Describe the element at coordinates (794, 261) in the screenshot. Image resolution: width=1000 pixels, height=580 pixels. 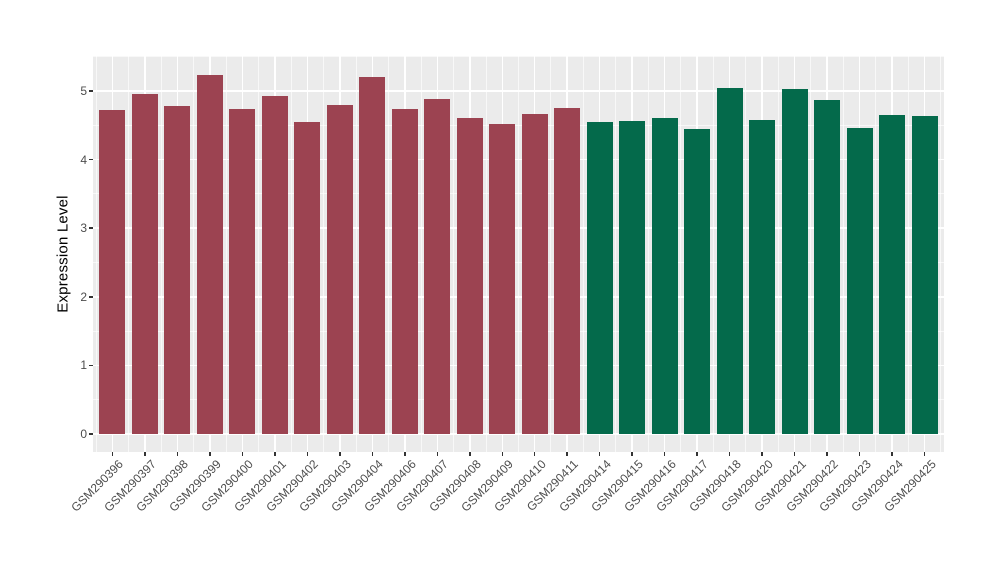
I see `bar-GSM290421` at that location.